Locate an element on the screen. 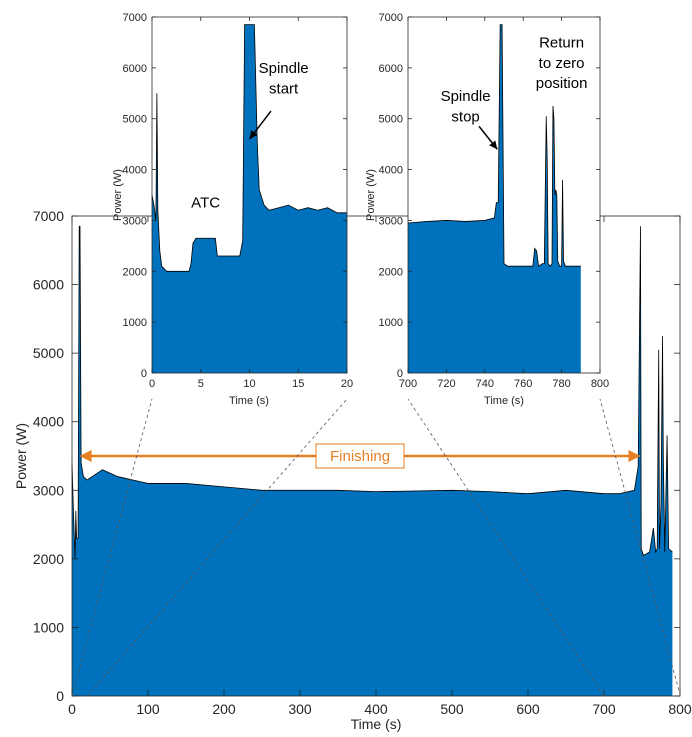 The width and height of the screenshot is (692, 737). inset-end-series-group is located at coordinates (494, 198).